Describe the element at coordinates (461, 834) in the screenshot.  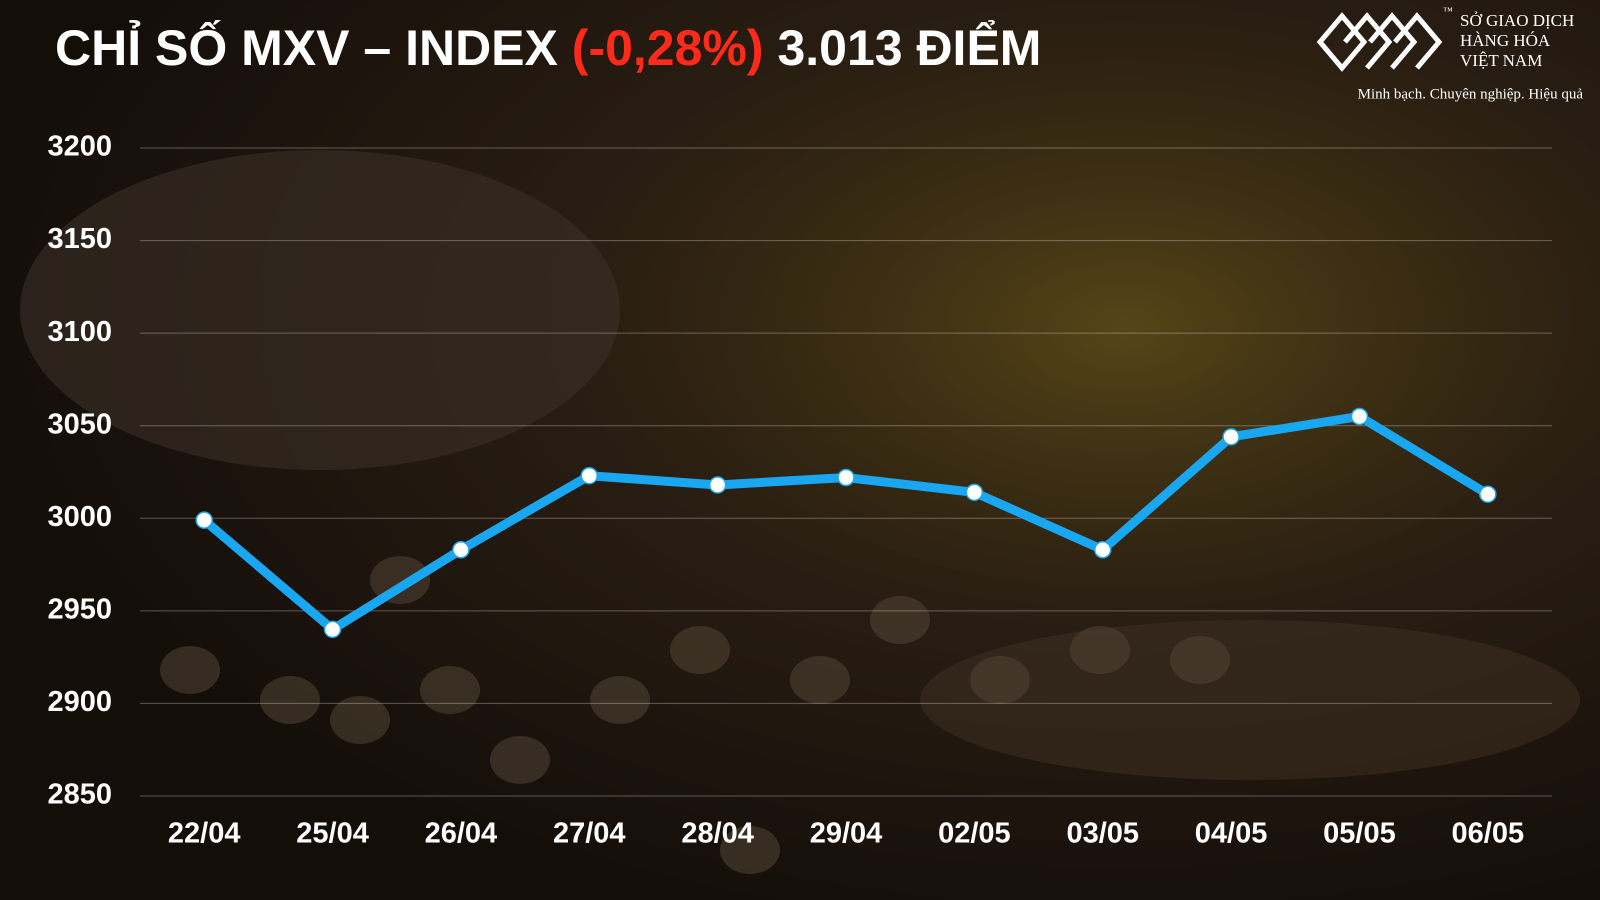
I see `x-tick-label: 26/04` at that location.